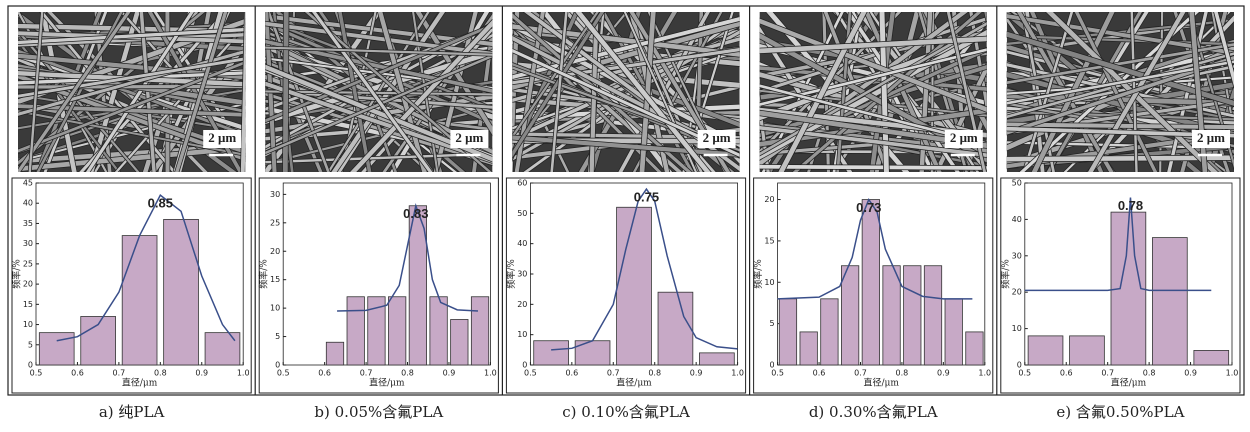 This screenshot has width=1250, height=432. I want to click on peak-annotation: 0.73, so click(868, 207).